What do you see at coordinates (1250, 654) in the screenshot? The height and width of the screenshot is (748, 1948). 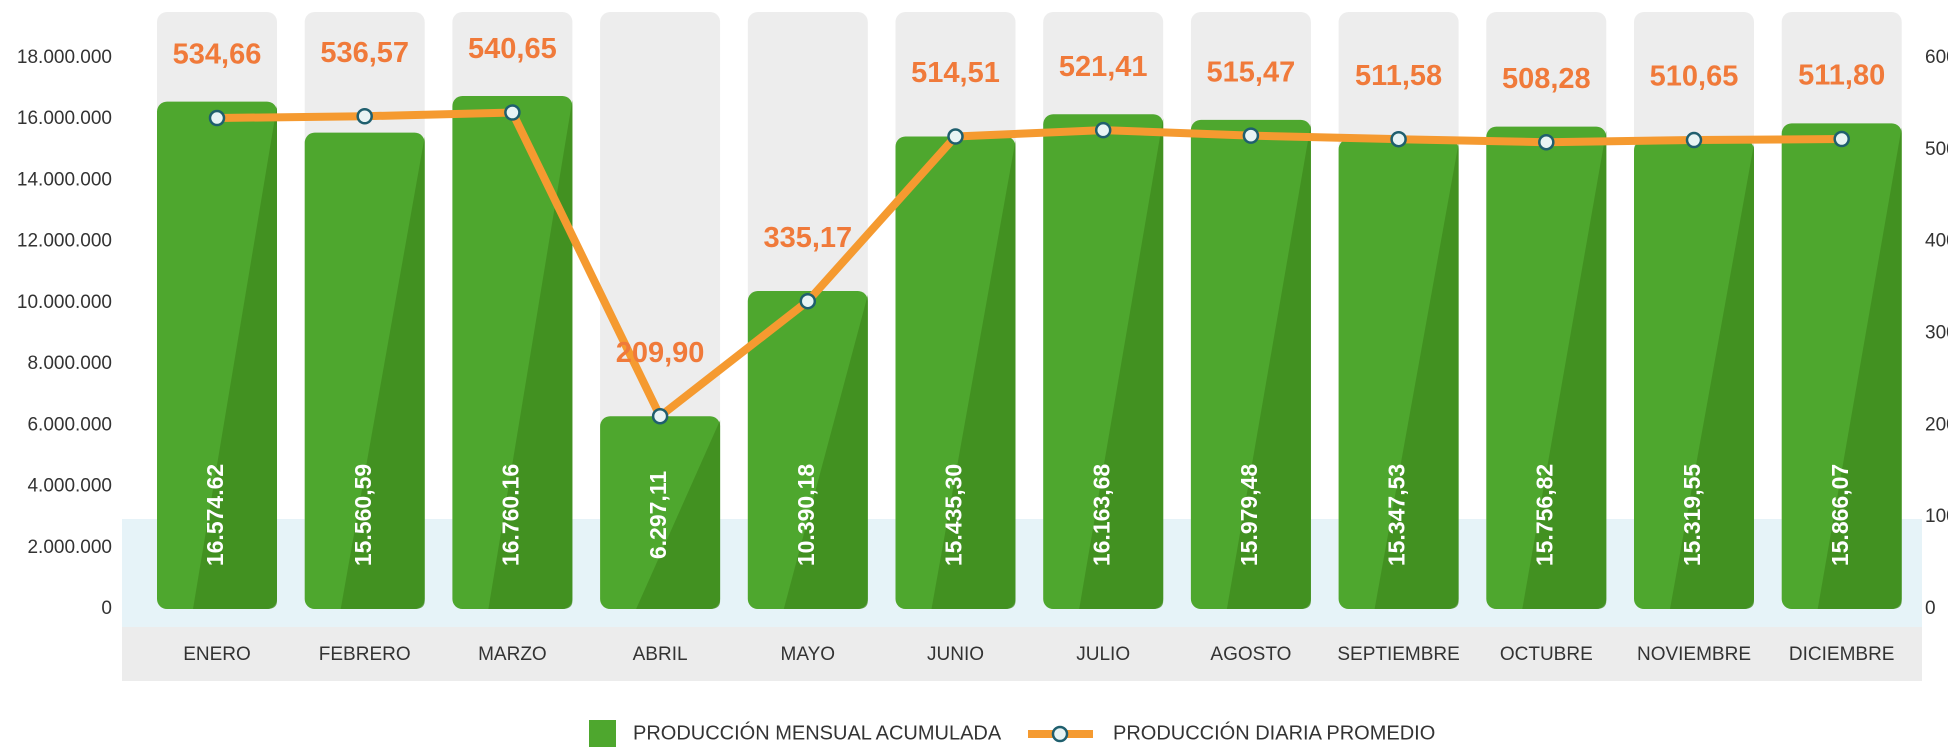 I see `x-tick-label: AGOSTO` at bounding box center [1250, 654].